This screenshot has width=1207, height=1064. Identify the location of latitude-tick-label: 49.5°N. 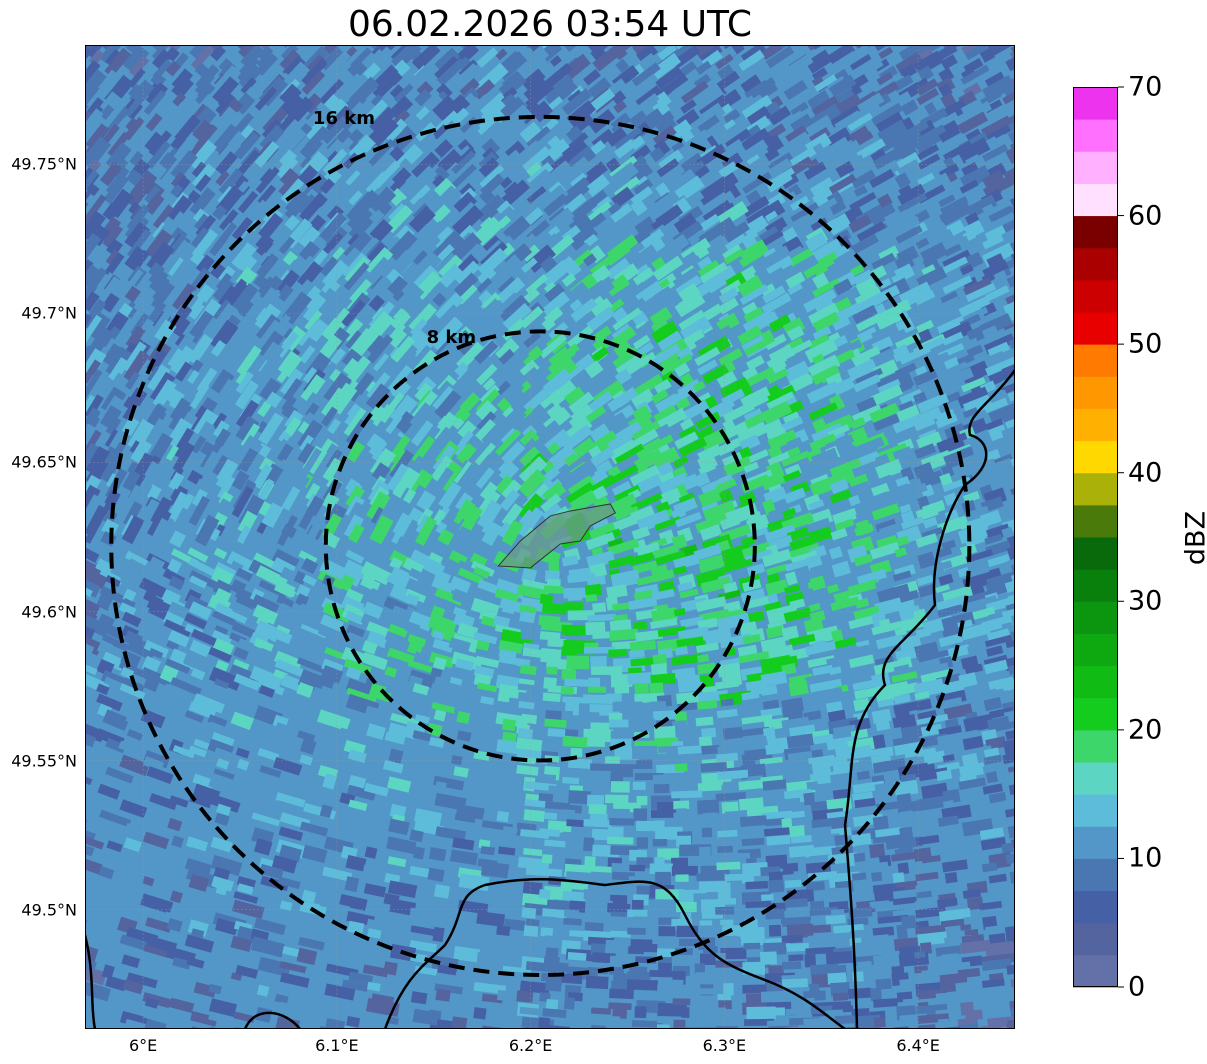
(49, 910).